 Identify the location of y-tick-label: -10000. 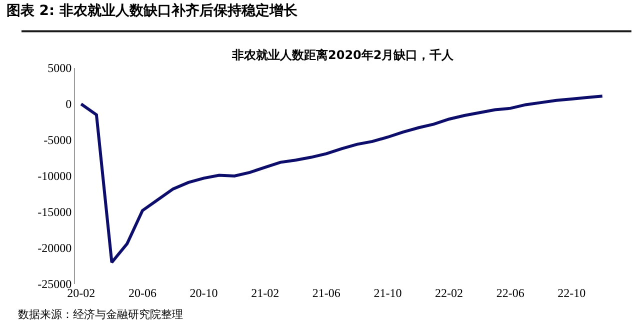
(55, 176).